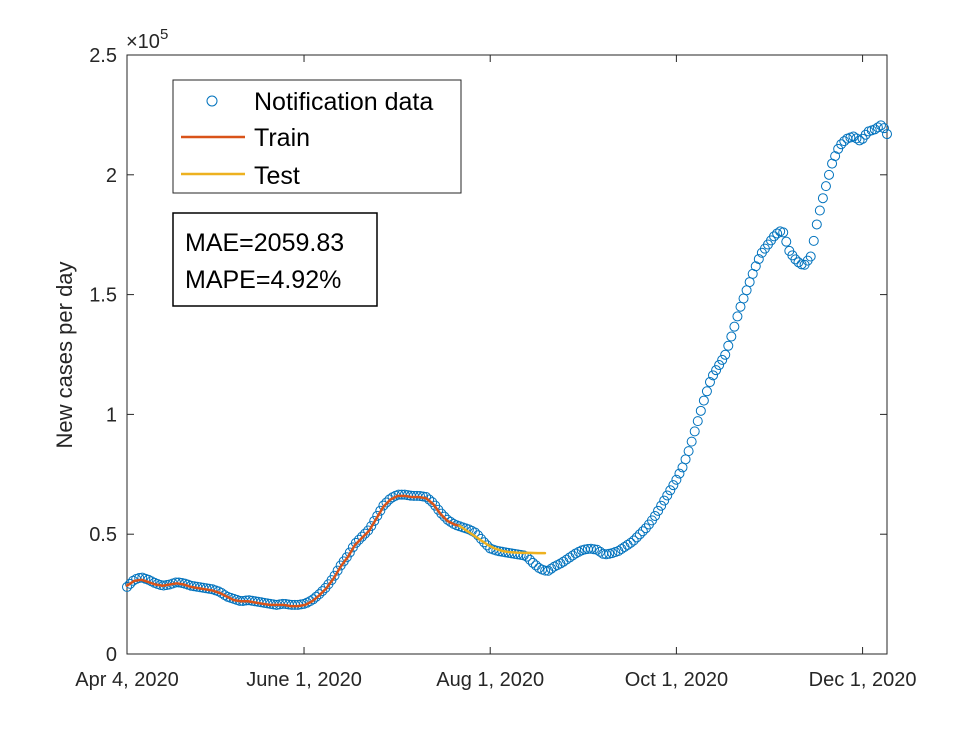  What do you see at coordinates (343, 102) in the screenshot?
I see `legend-label-notification: Notification data` at bounding box center [343, 102].